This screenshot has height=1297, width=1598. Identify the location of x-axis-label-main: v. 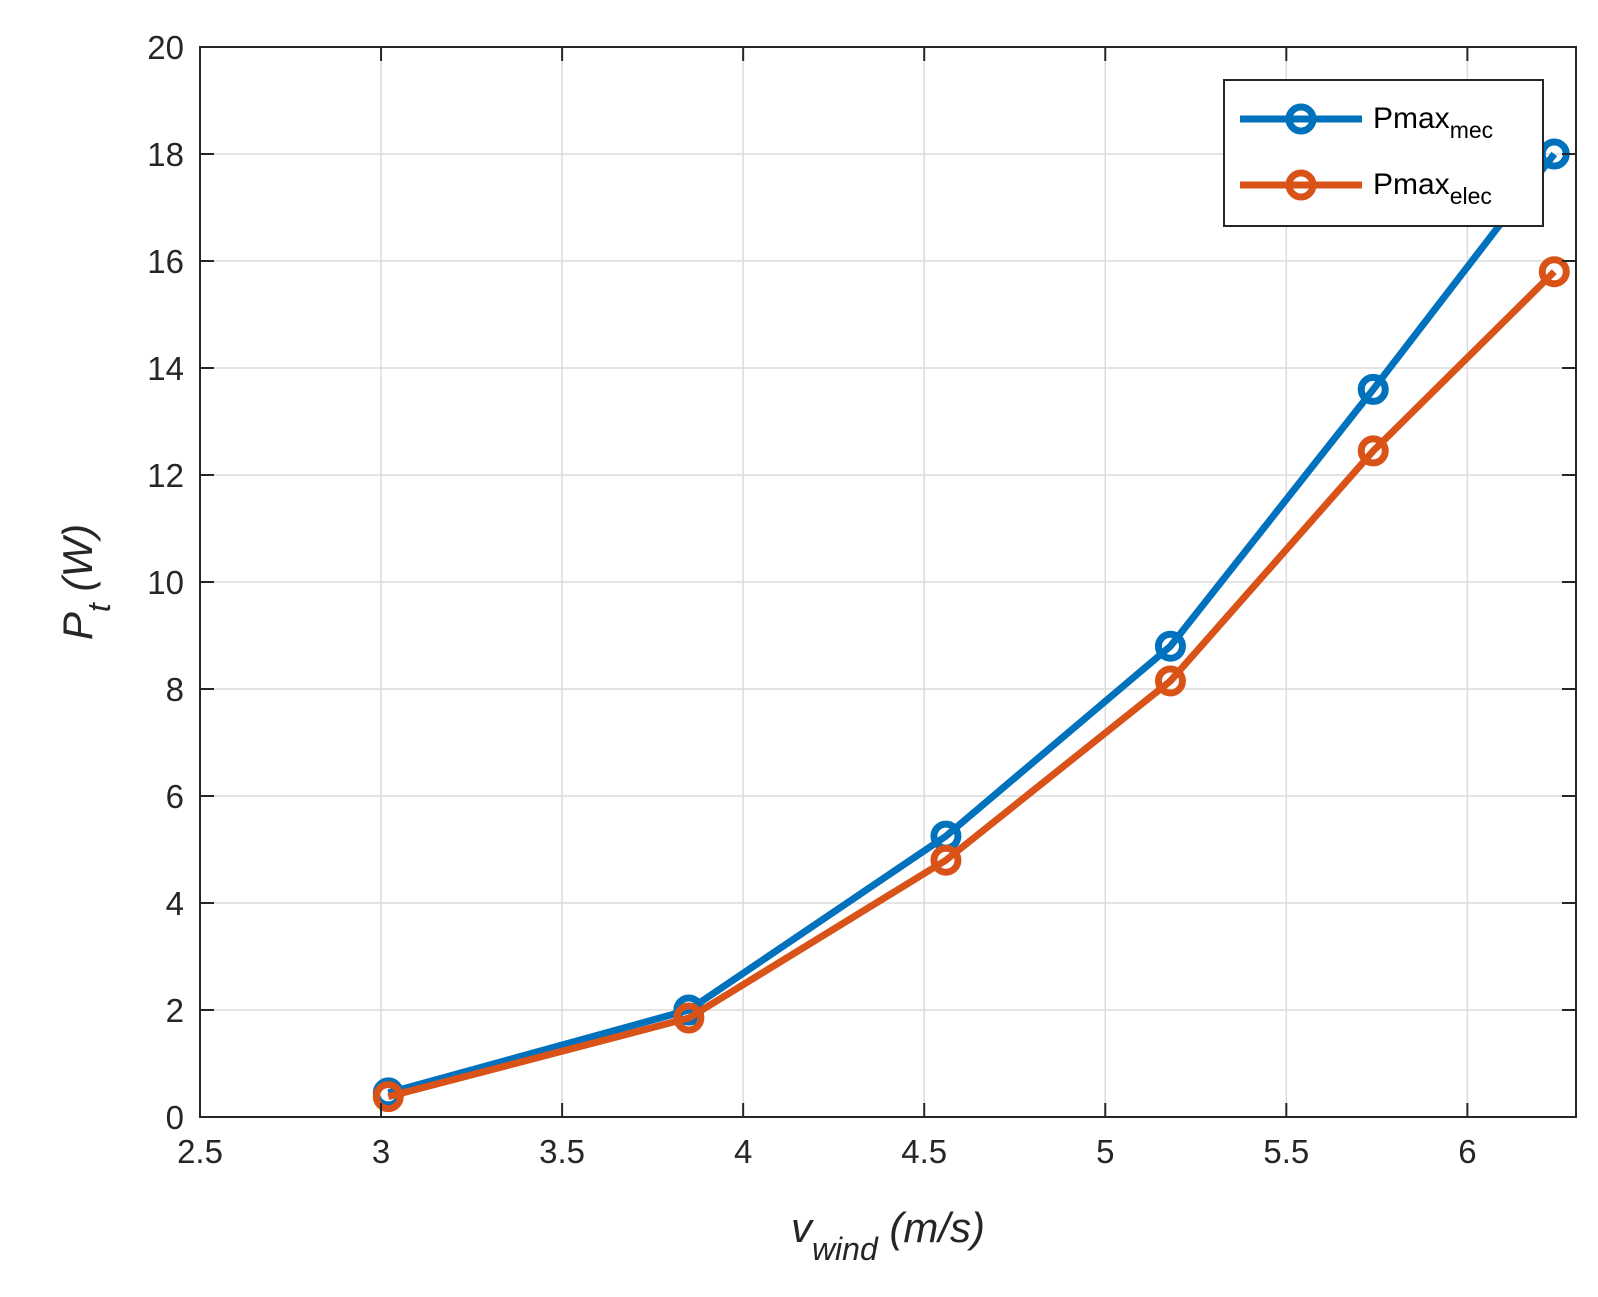
(803, 1227).